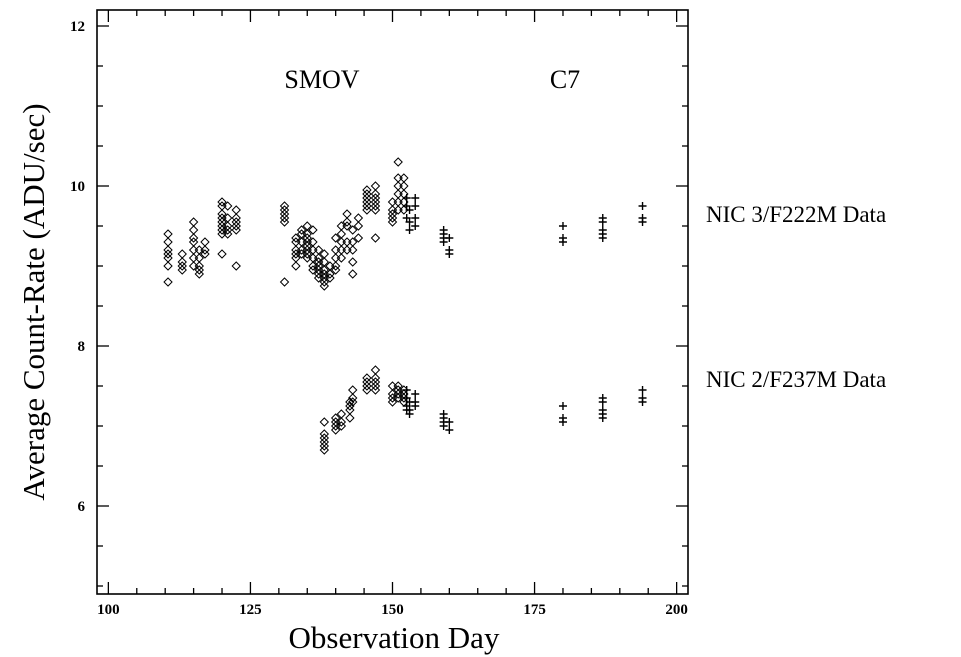  I want to click on x-tick-label: 150, so click(392, 610).